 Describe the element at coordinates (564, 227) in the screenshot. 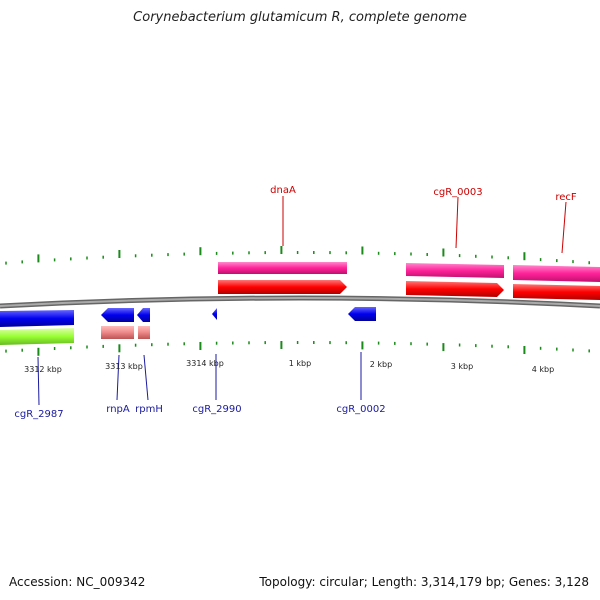

I see `leader-line-recF` at that location.